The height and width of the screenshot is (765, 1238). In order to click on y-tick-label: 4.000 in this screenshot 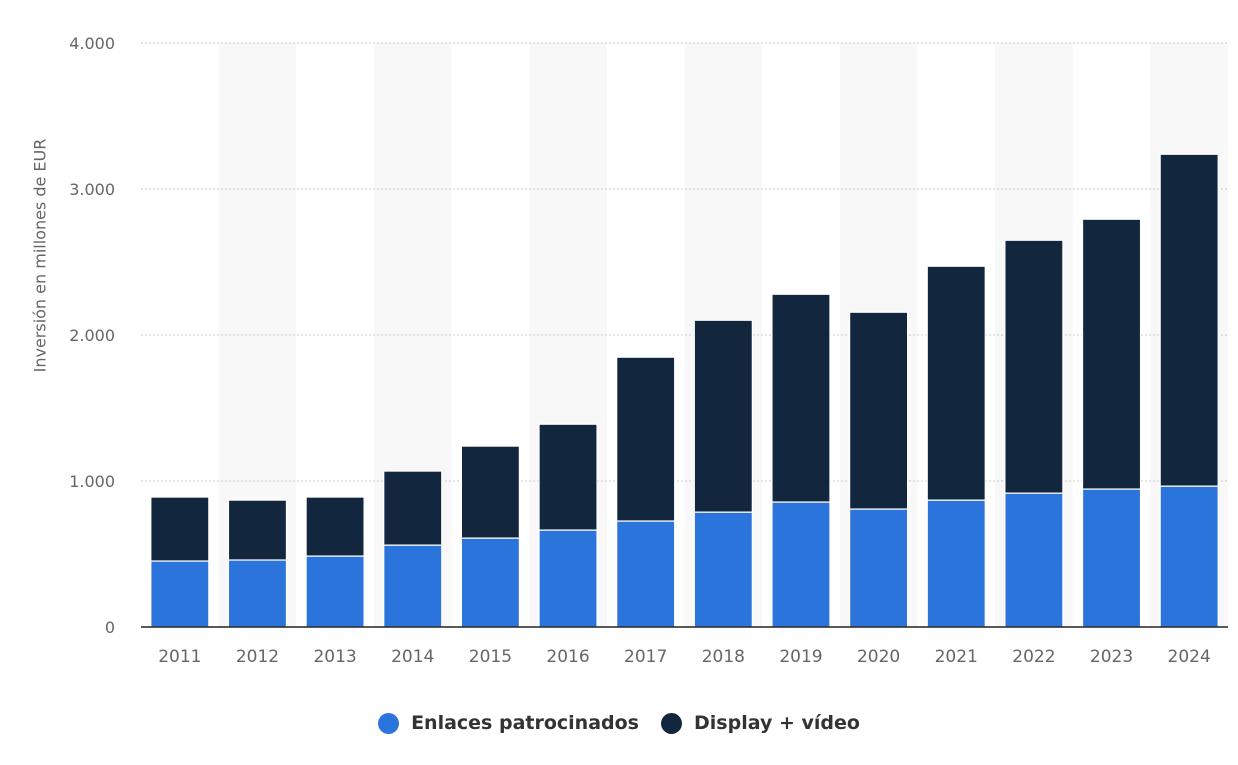, I will do `click(92, 43)`.